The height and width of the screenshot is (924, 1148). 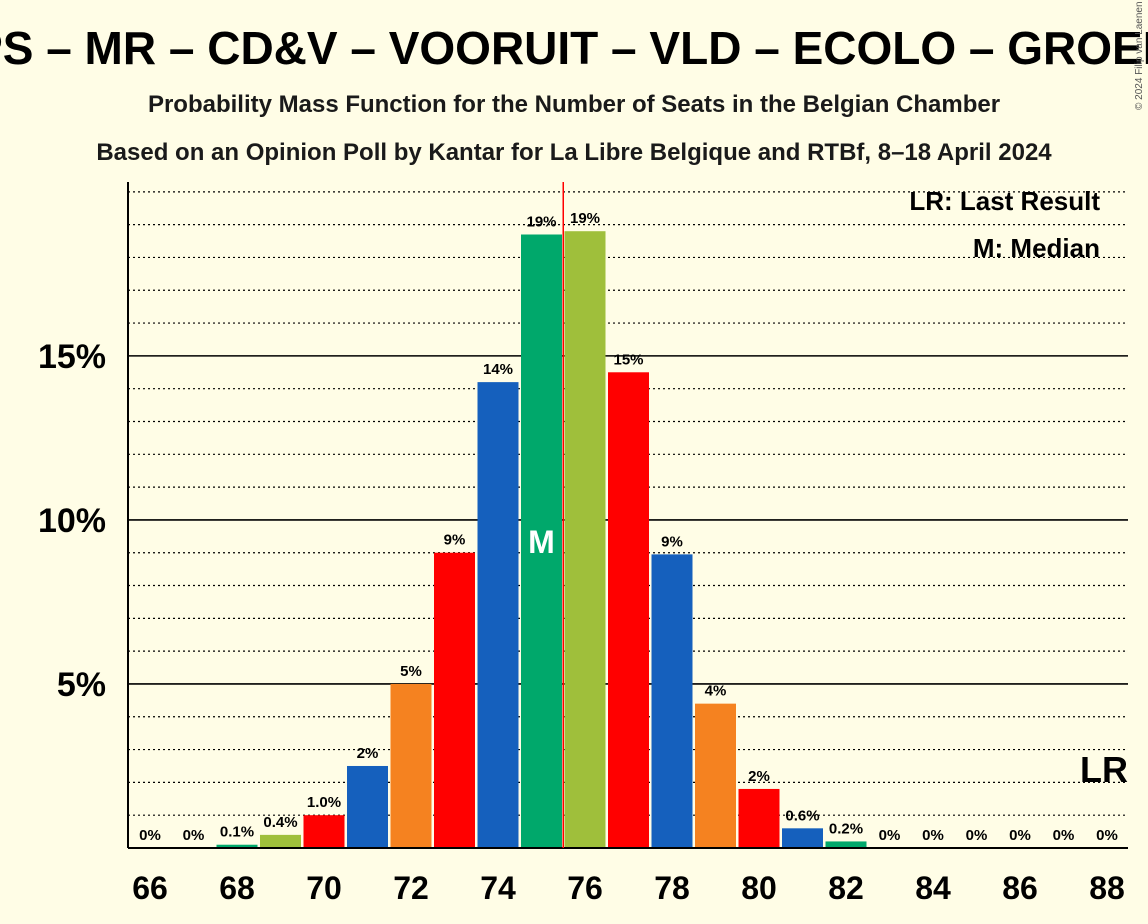 What do you see at coordinates (933, 888) in the screenshot?
I see `x-tick-label: 84` at bounding box center [933, 888].